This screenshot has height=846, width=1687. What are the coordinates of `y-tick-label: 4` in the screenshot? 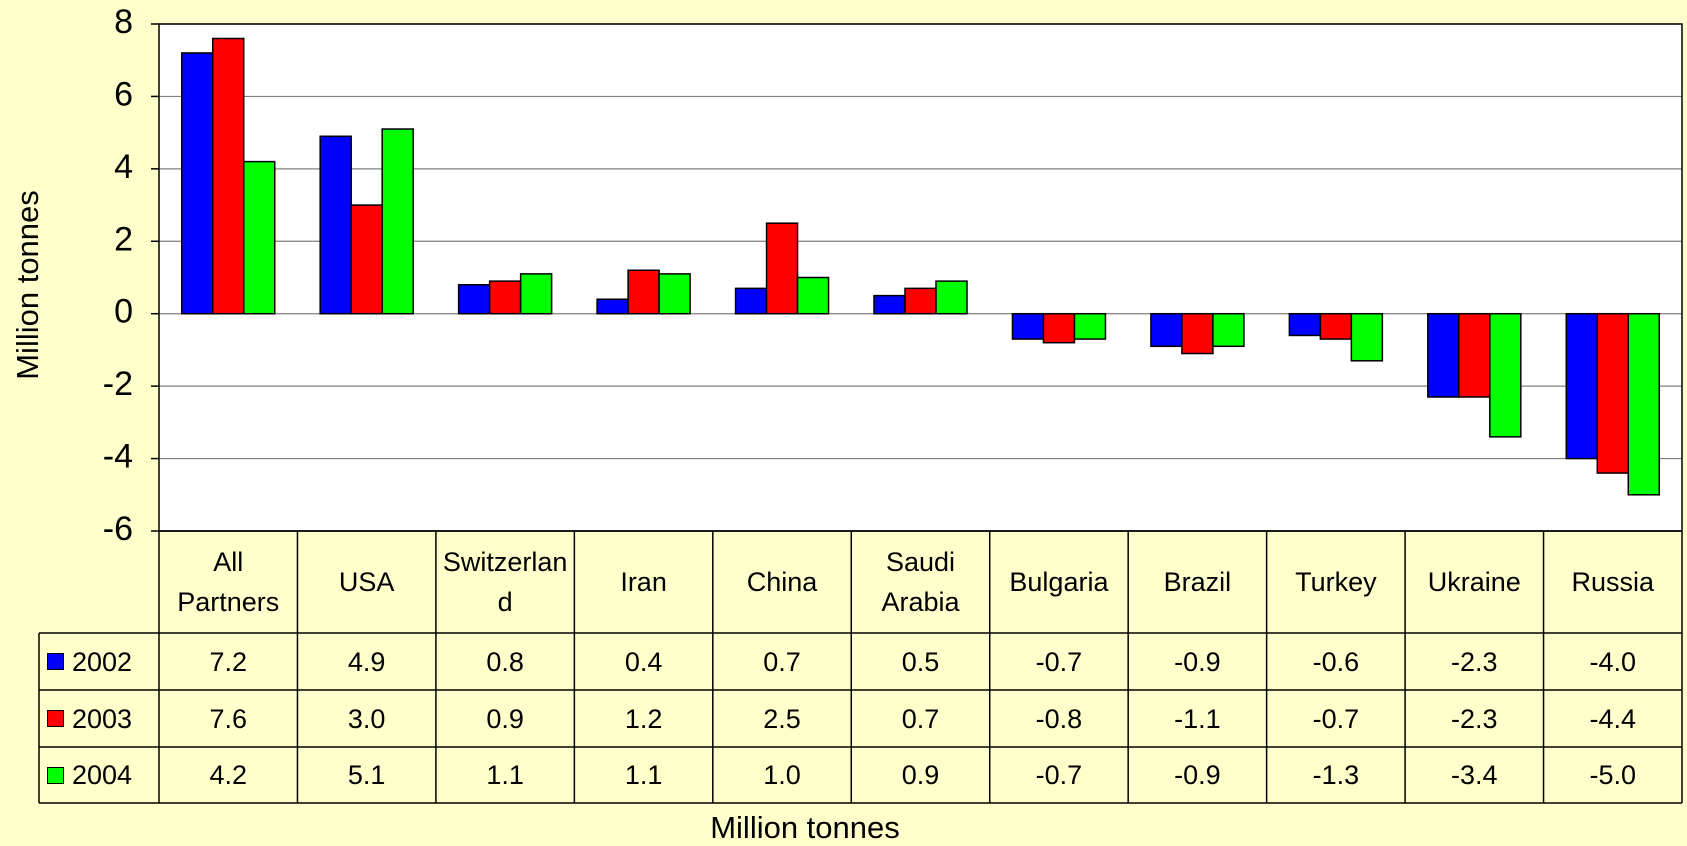 It's located at (123, 167).